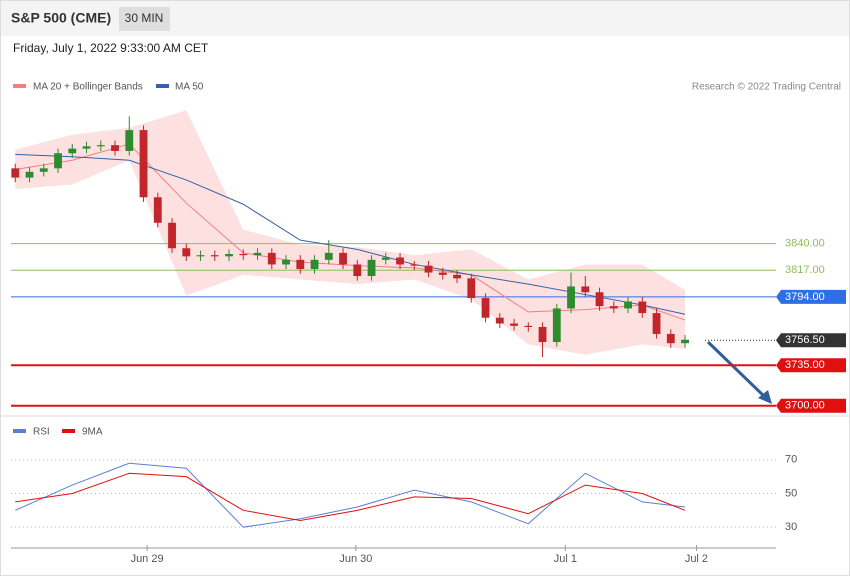  What do you see at coordinates (805, 270) in the screenshot?
I see `level-label: 3817.00` at bounding box center [805, 270].